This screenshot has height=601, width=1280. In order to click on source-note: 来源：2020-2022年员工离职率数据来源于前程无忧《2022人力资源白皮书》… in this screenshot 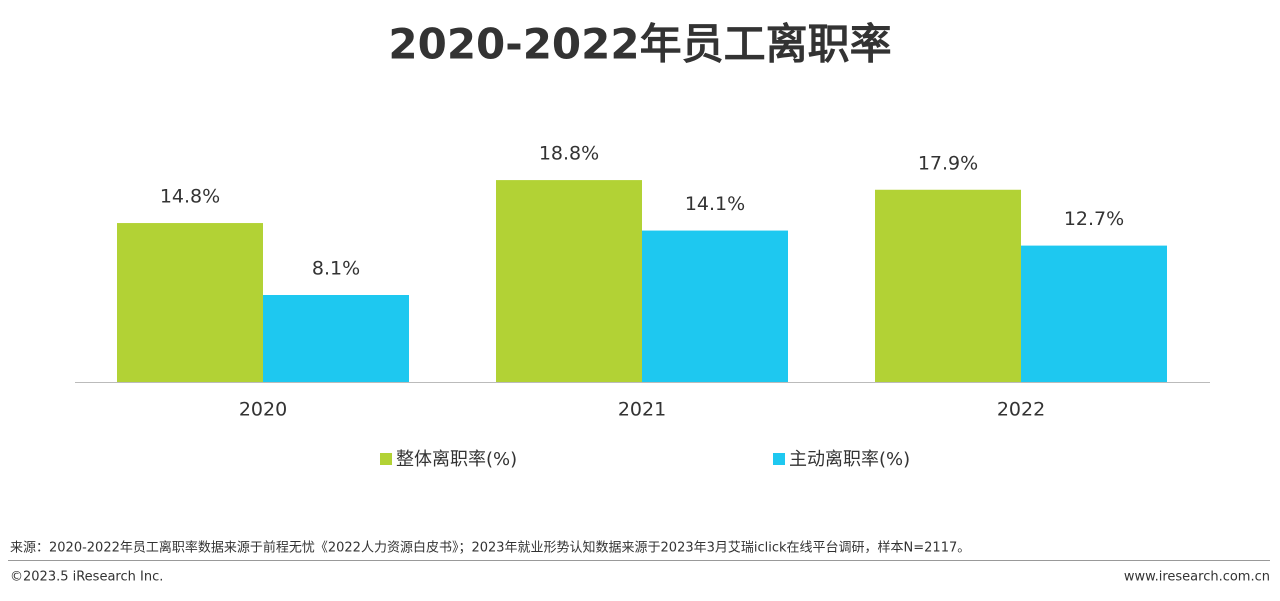, I will do `click(490, 548)`.